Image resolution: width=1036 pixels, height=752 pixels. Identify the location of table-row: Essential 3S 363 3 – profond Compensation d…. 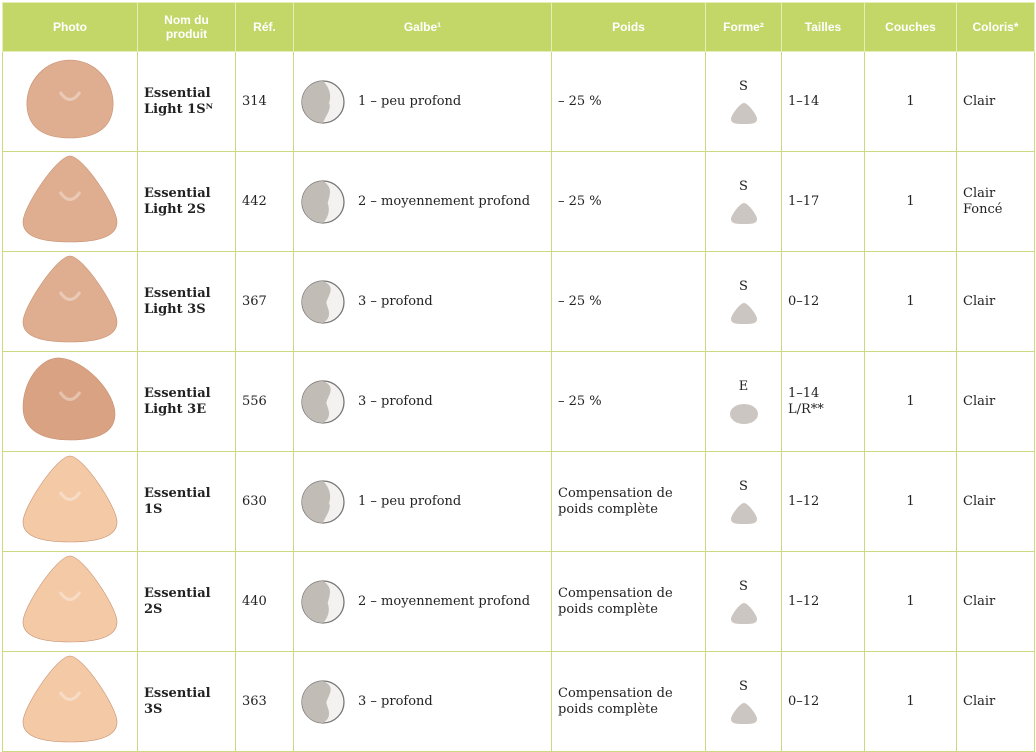
(518, 701).